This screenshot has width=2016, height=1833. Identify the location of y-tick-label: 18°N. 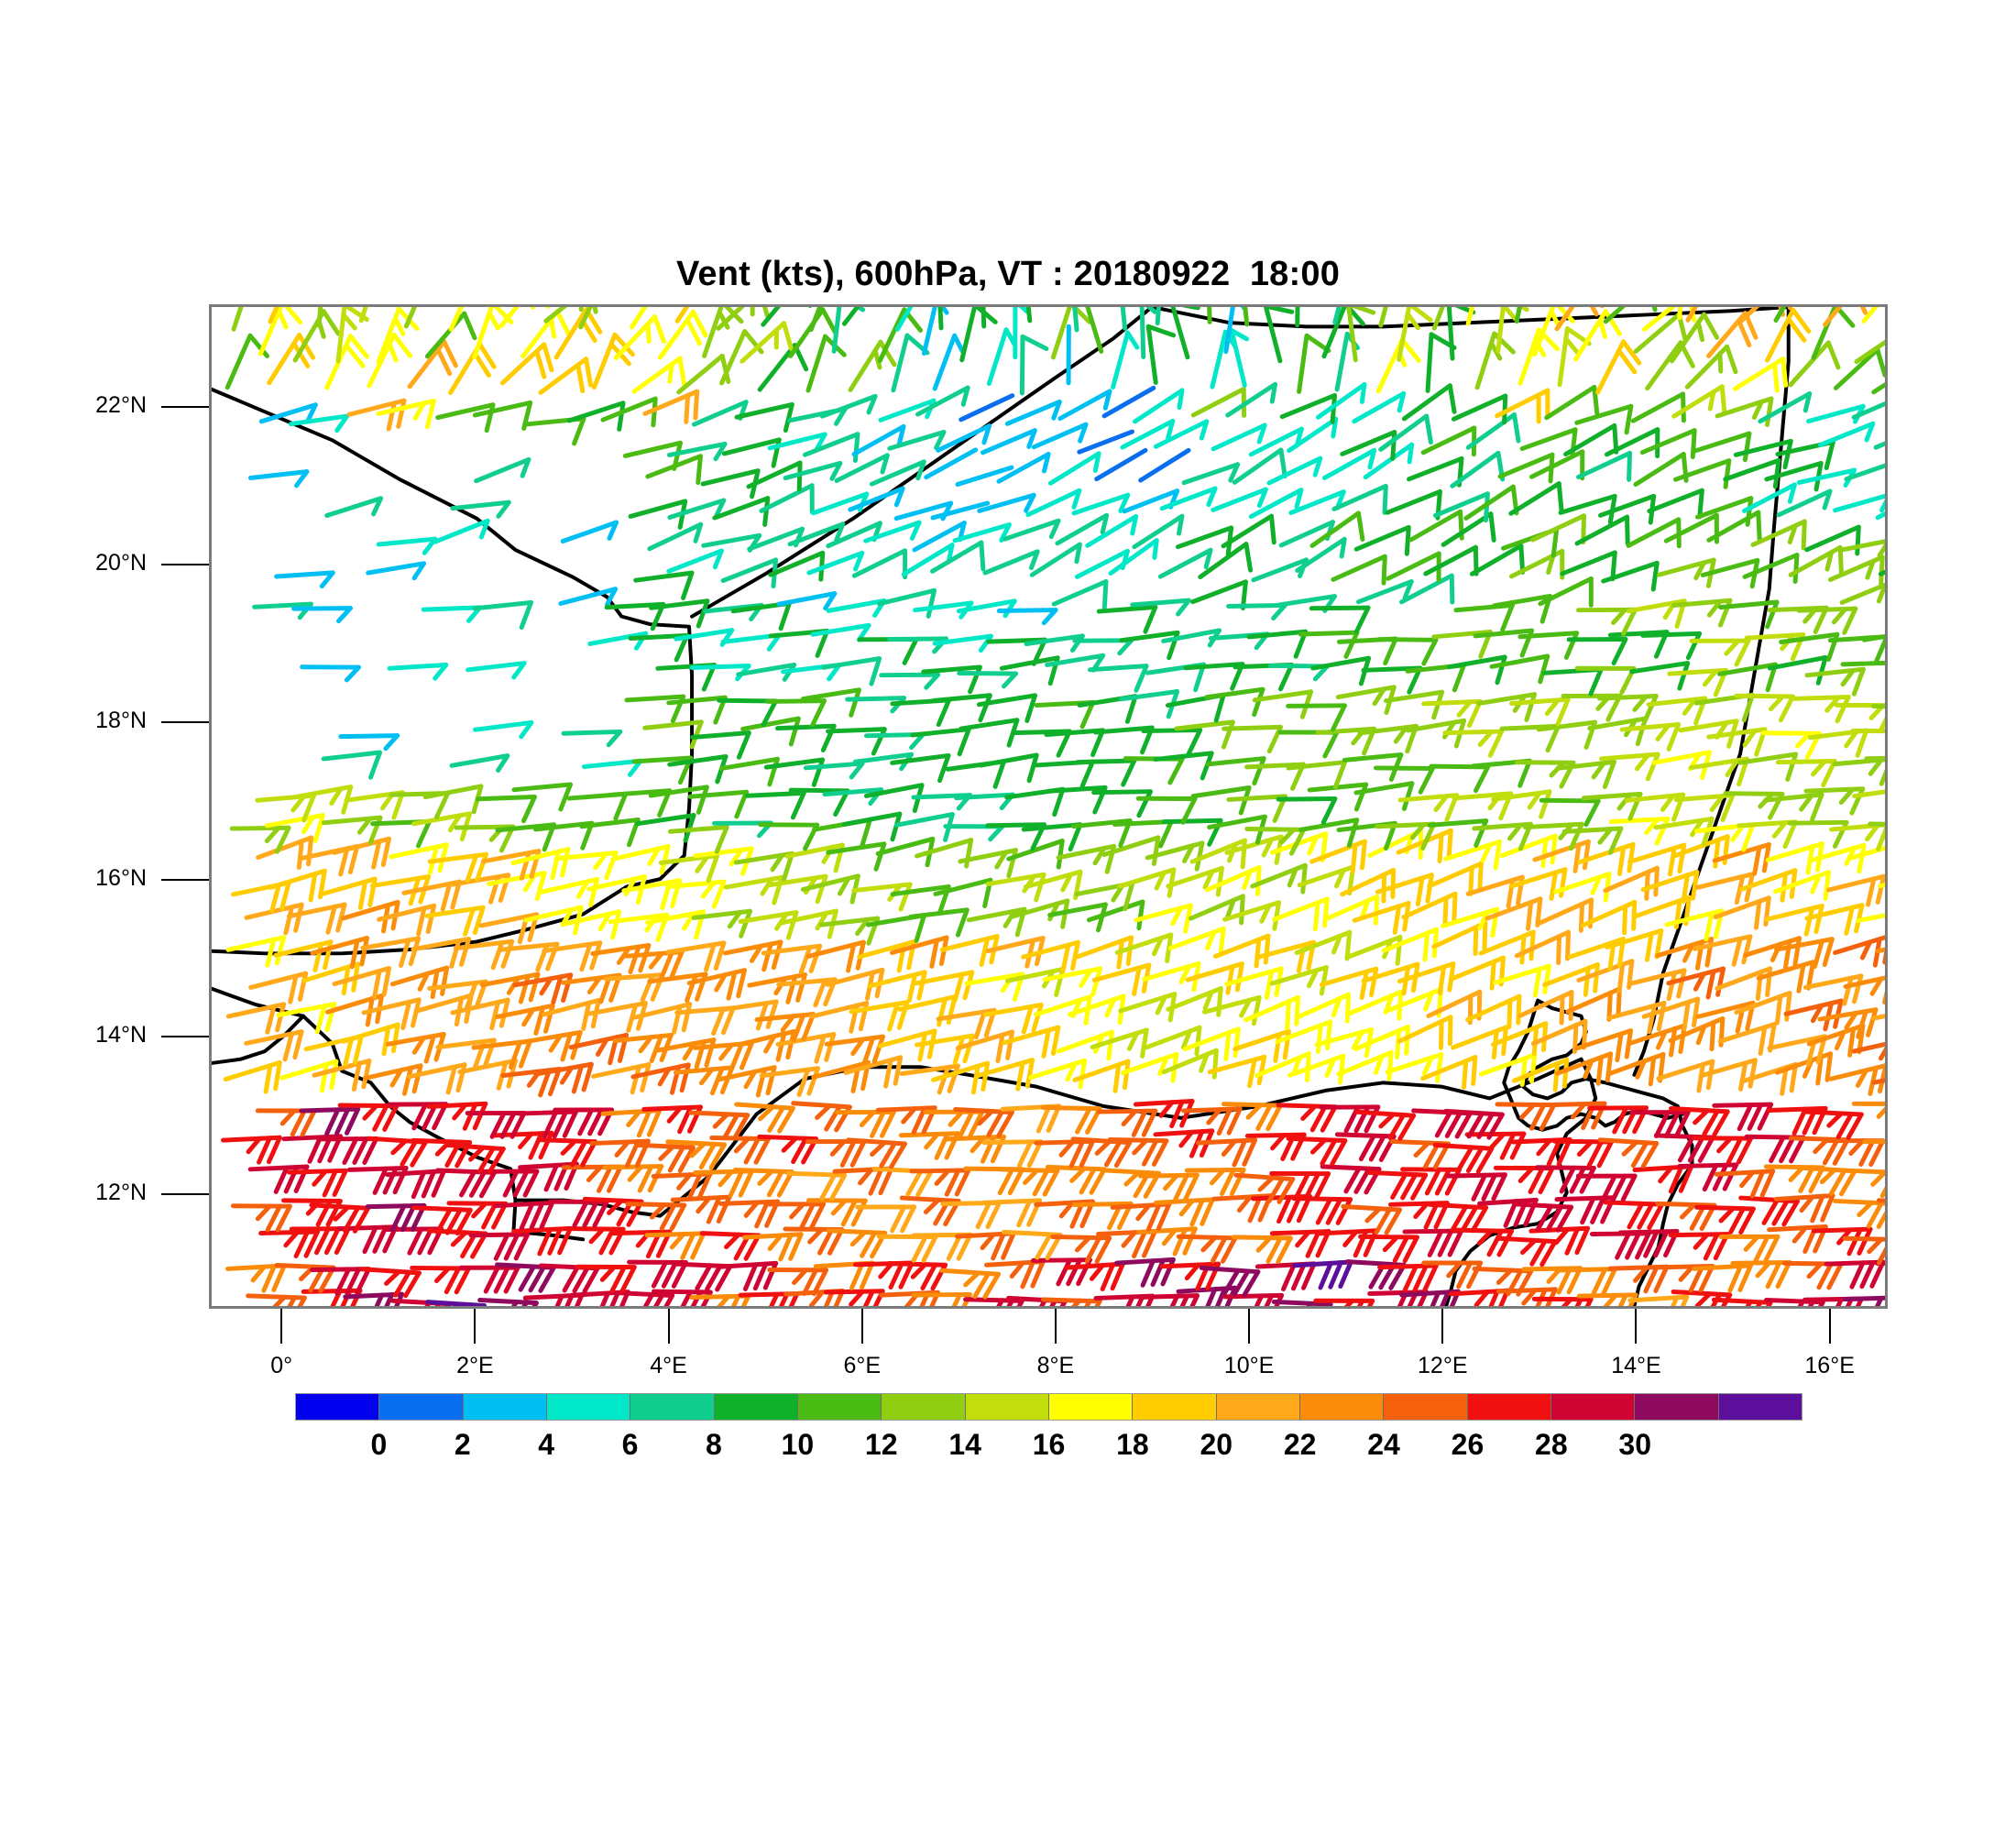
(121, 720).